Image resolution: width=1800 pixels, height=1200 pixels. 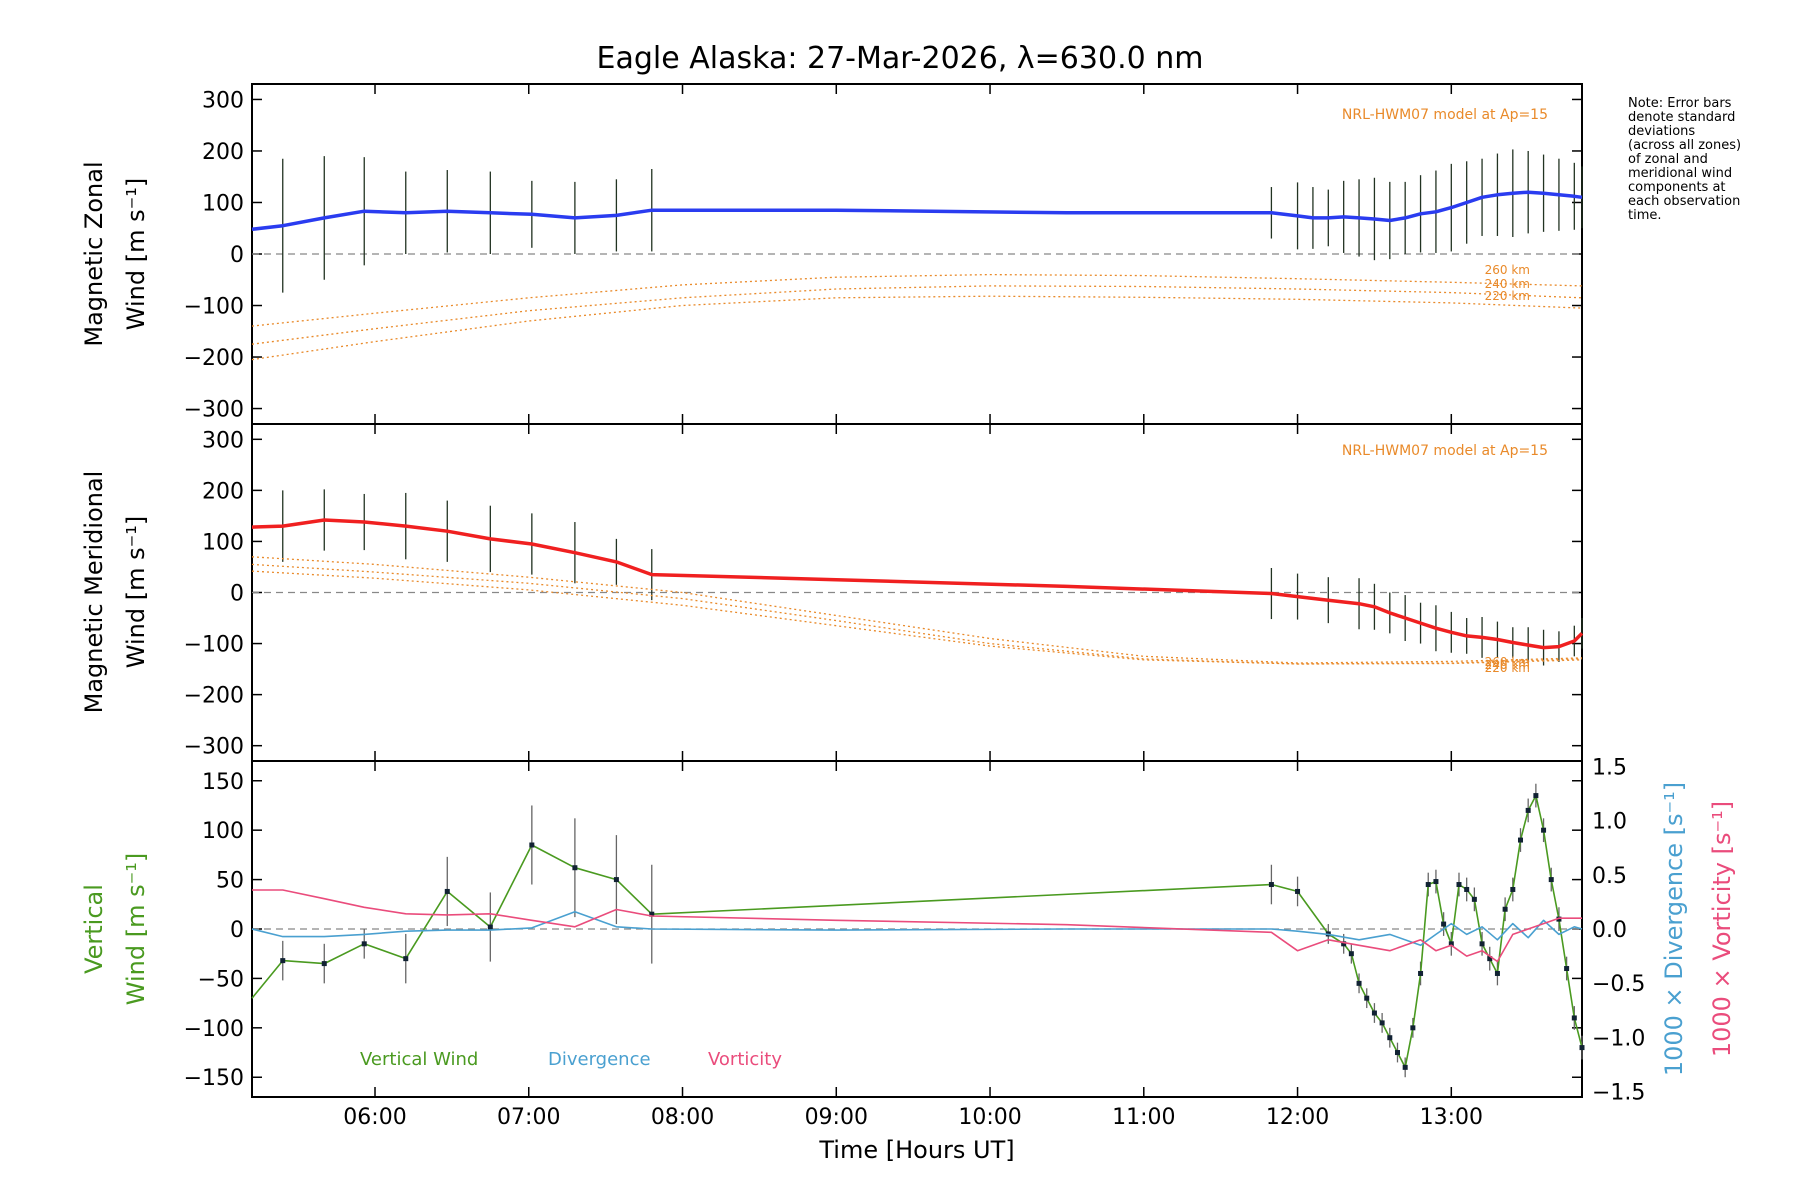 I want to click on meridional-ylabel-line2: Wind [m s⁻¹], so click(x=136, y=592).